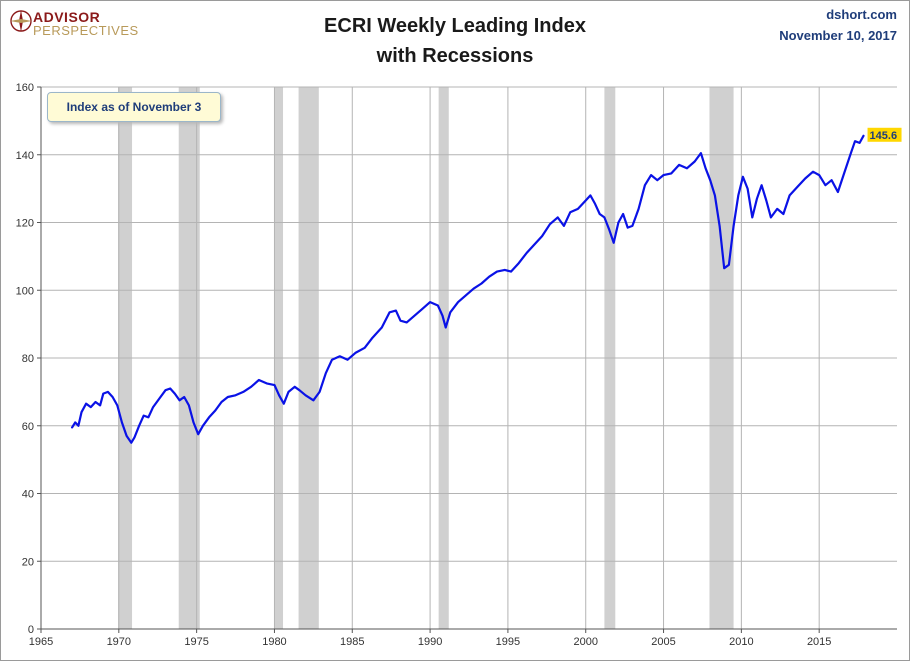  I want to click on end-value-label: 145.6, so click(884, 136).